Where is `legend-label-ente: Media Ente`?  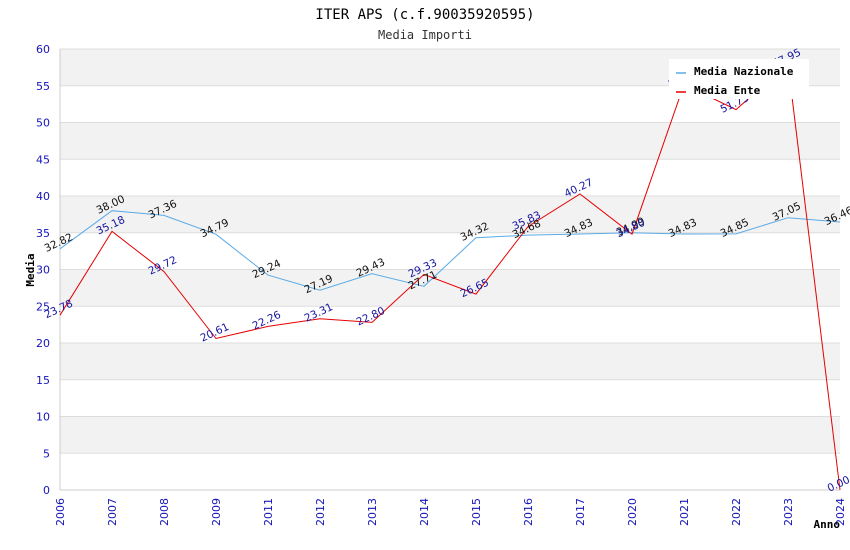 legend-label-ente: Media Ente is located at coordinates (727, 90).